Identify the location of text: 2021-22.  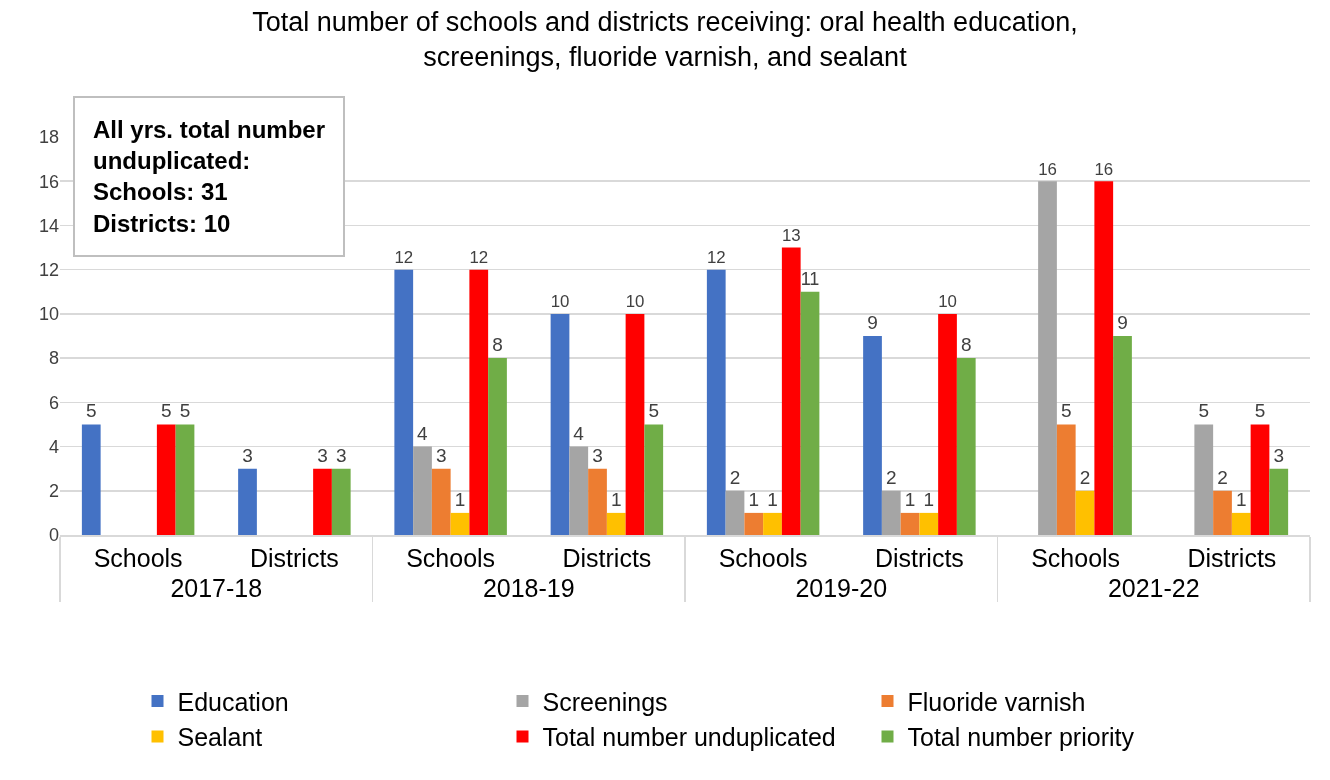
(1153, 587).